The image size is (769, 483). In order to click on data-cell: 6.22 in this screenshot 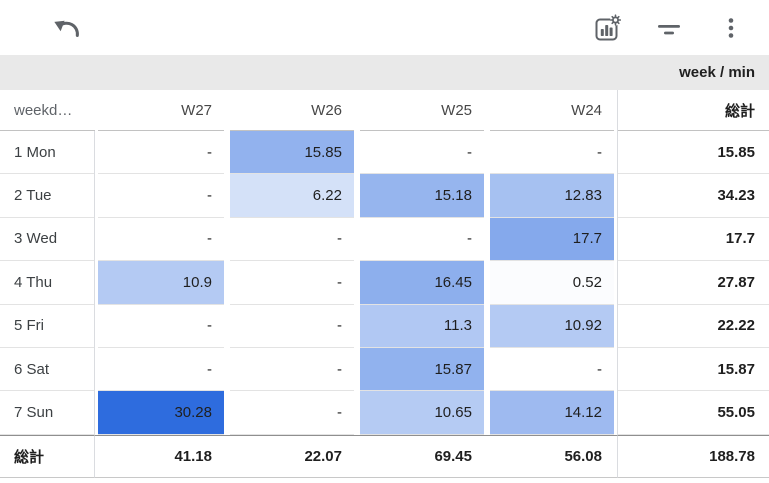, I will do `click(292, 196)`.